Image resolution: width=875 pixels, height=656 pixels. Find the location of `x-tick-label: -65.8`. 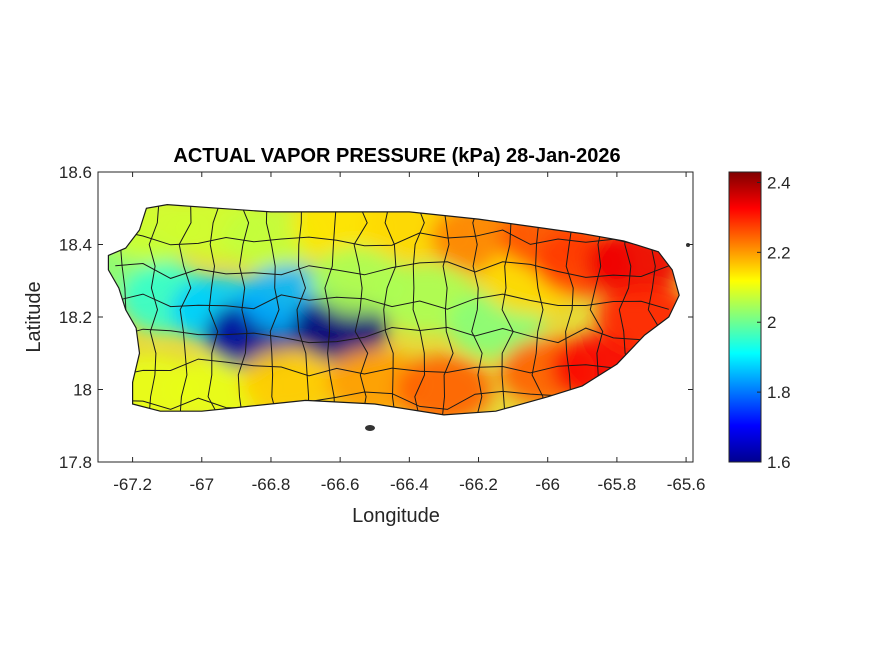

x-tick-label: -65.8 is located at coordinates (617, 484).